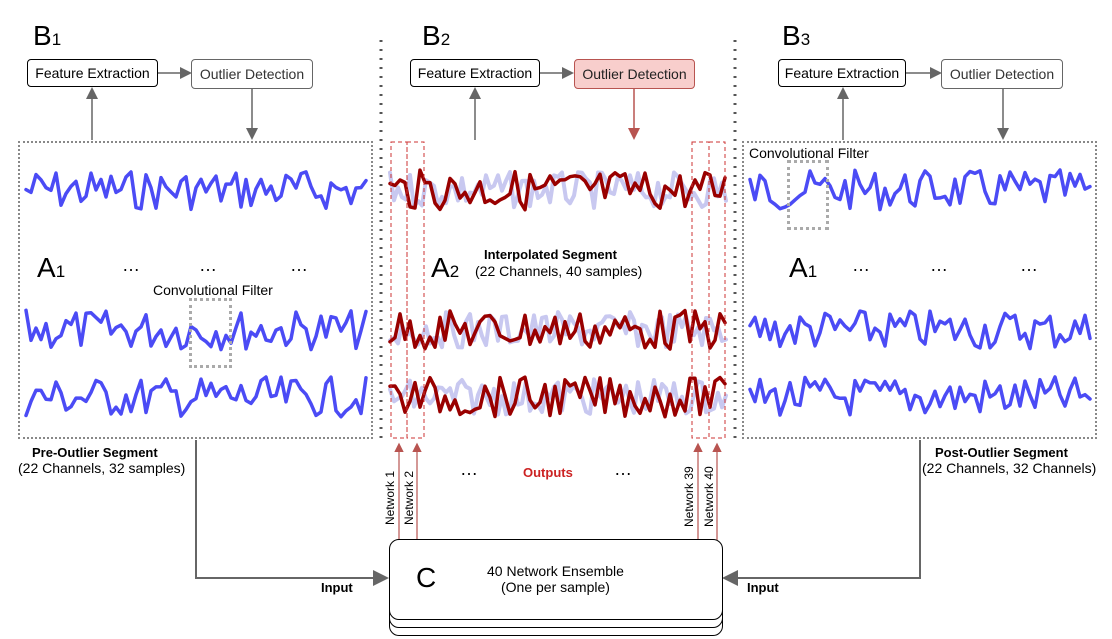 This screenshot has height=639, width=1112. Describe the element at coordinates (252, 74) in the screenshot. I see `b1-outlier-detection-box: Outlier Detection` at that location.